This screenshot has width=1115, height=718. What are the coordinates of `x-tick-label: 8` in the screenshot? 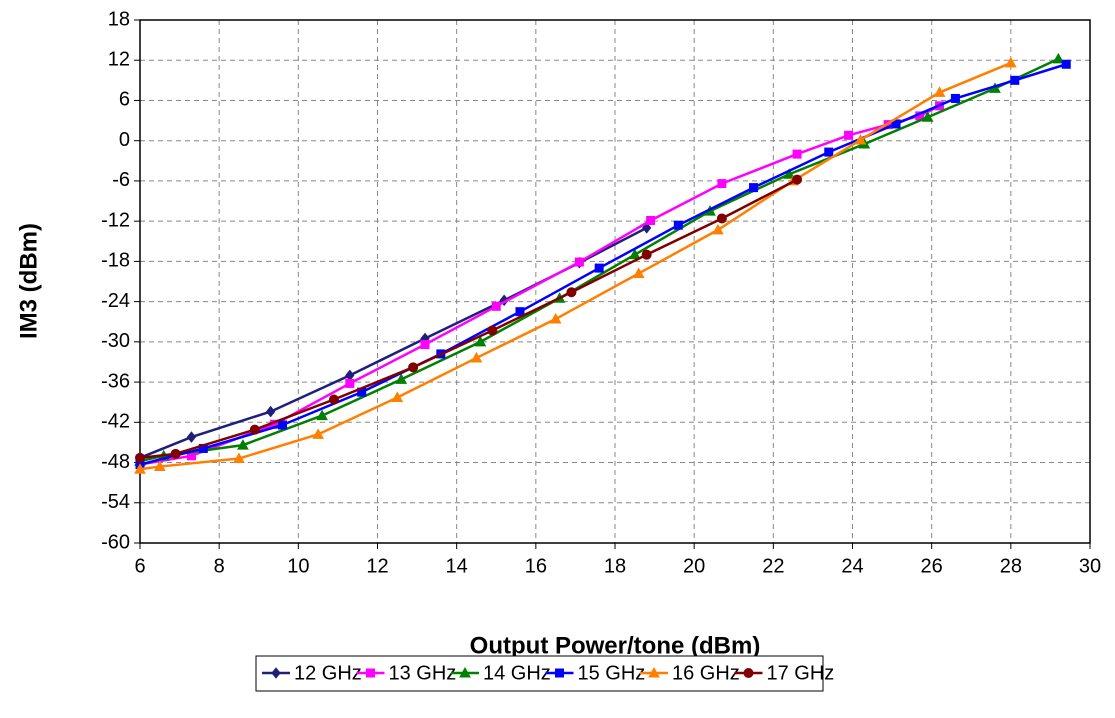 It's located at (219, 566).